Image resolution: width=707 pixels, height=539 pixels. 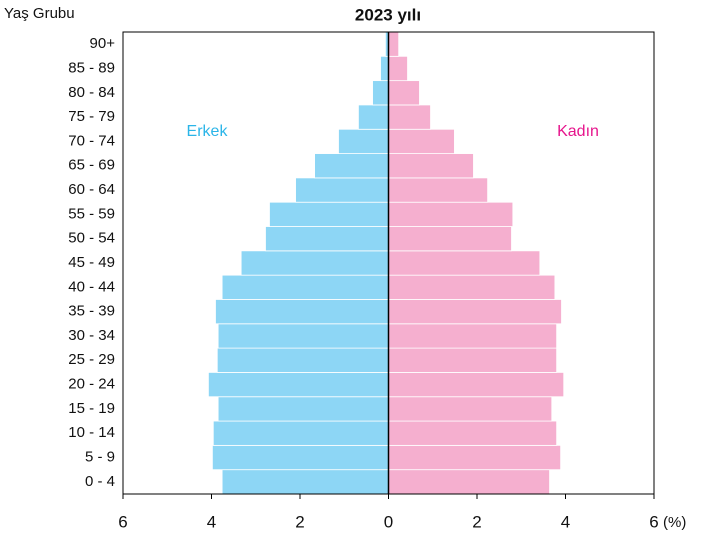 What do you see at coordinates (388, 14) in the screenshot?
I see `chart-title: 2023 yılı` at bounding box center [388, 14].